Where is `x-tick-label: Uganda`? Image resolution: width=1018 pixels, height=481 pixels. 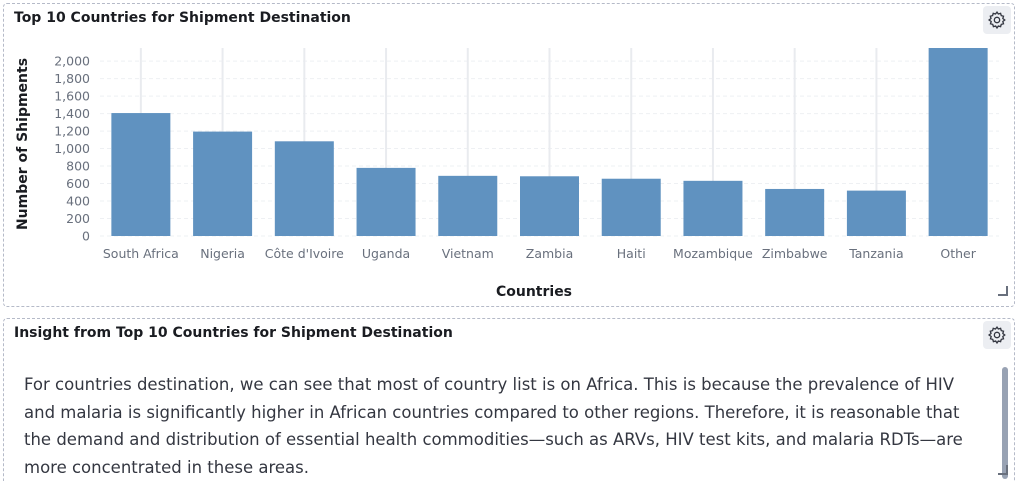
x-tick-label: Uganda is located at coordinates (386, 253).